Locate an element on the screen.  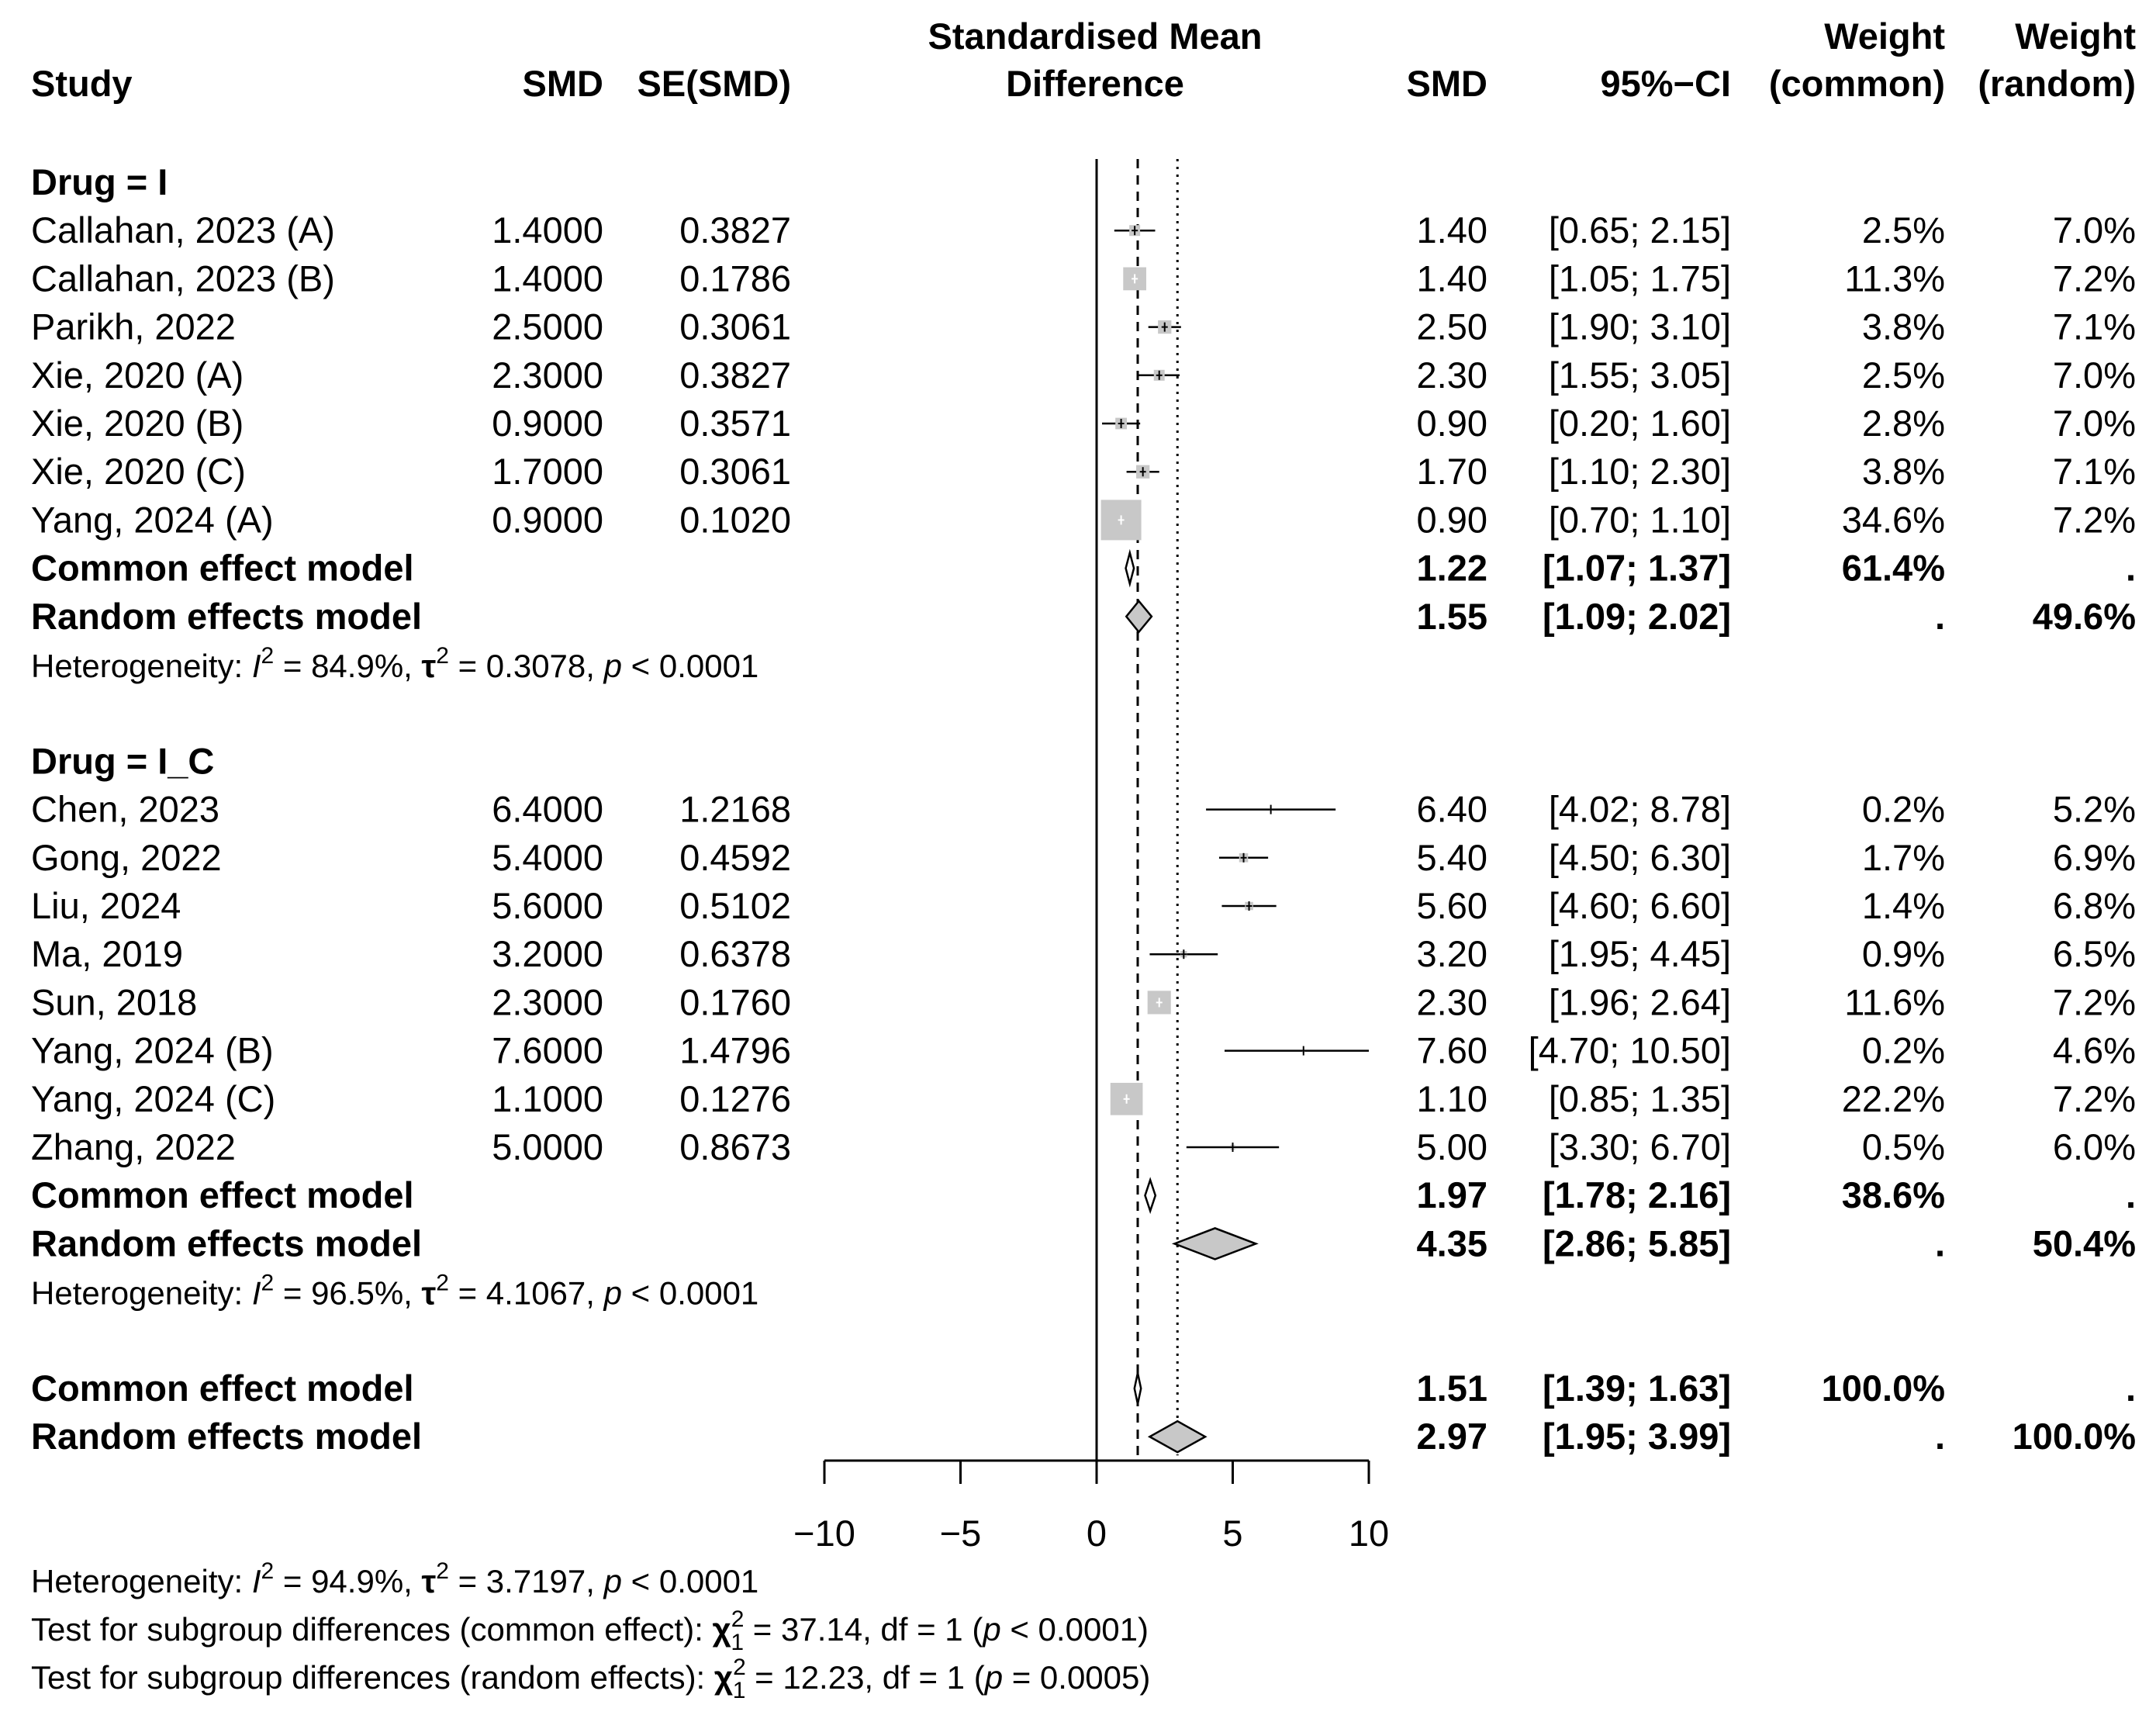
study-ci: [1.55; 3.05] is located at coordinates (1640, 375).